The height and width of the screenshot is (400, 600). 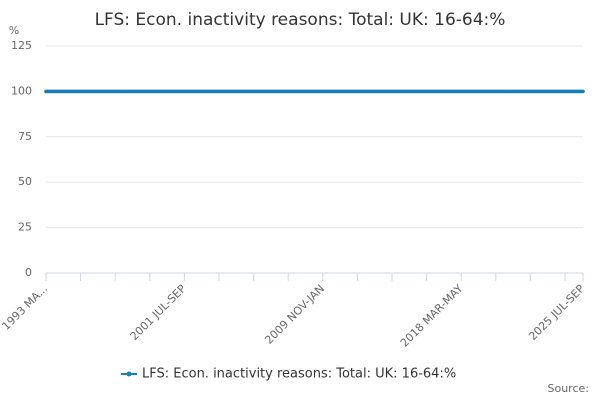 What do you see at coordinates (569, 388) in the screenshot?
I see `source: Source:` at bounding box center [569, 388].